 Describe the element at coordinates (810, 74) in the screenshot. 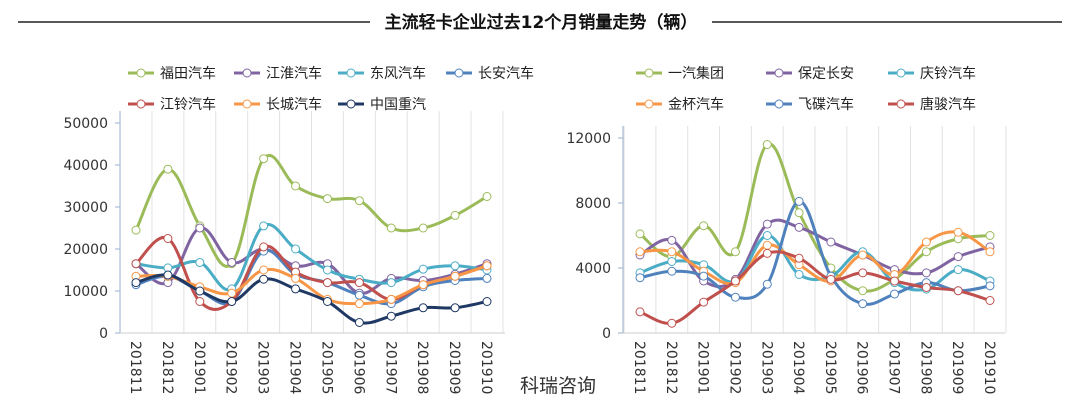

I see `legend-item: 保定长安` at that location.